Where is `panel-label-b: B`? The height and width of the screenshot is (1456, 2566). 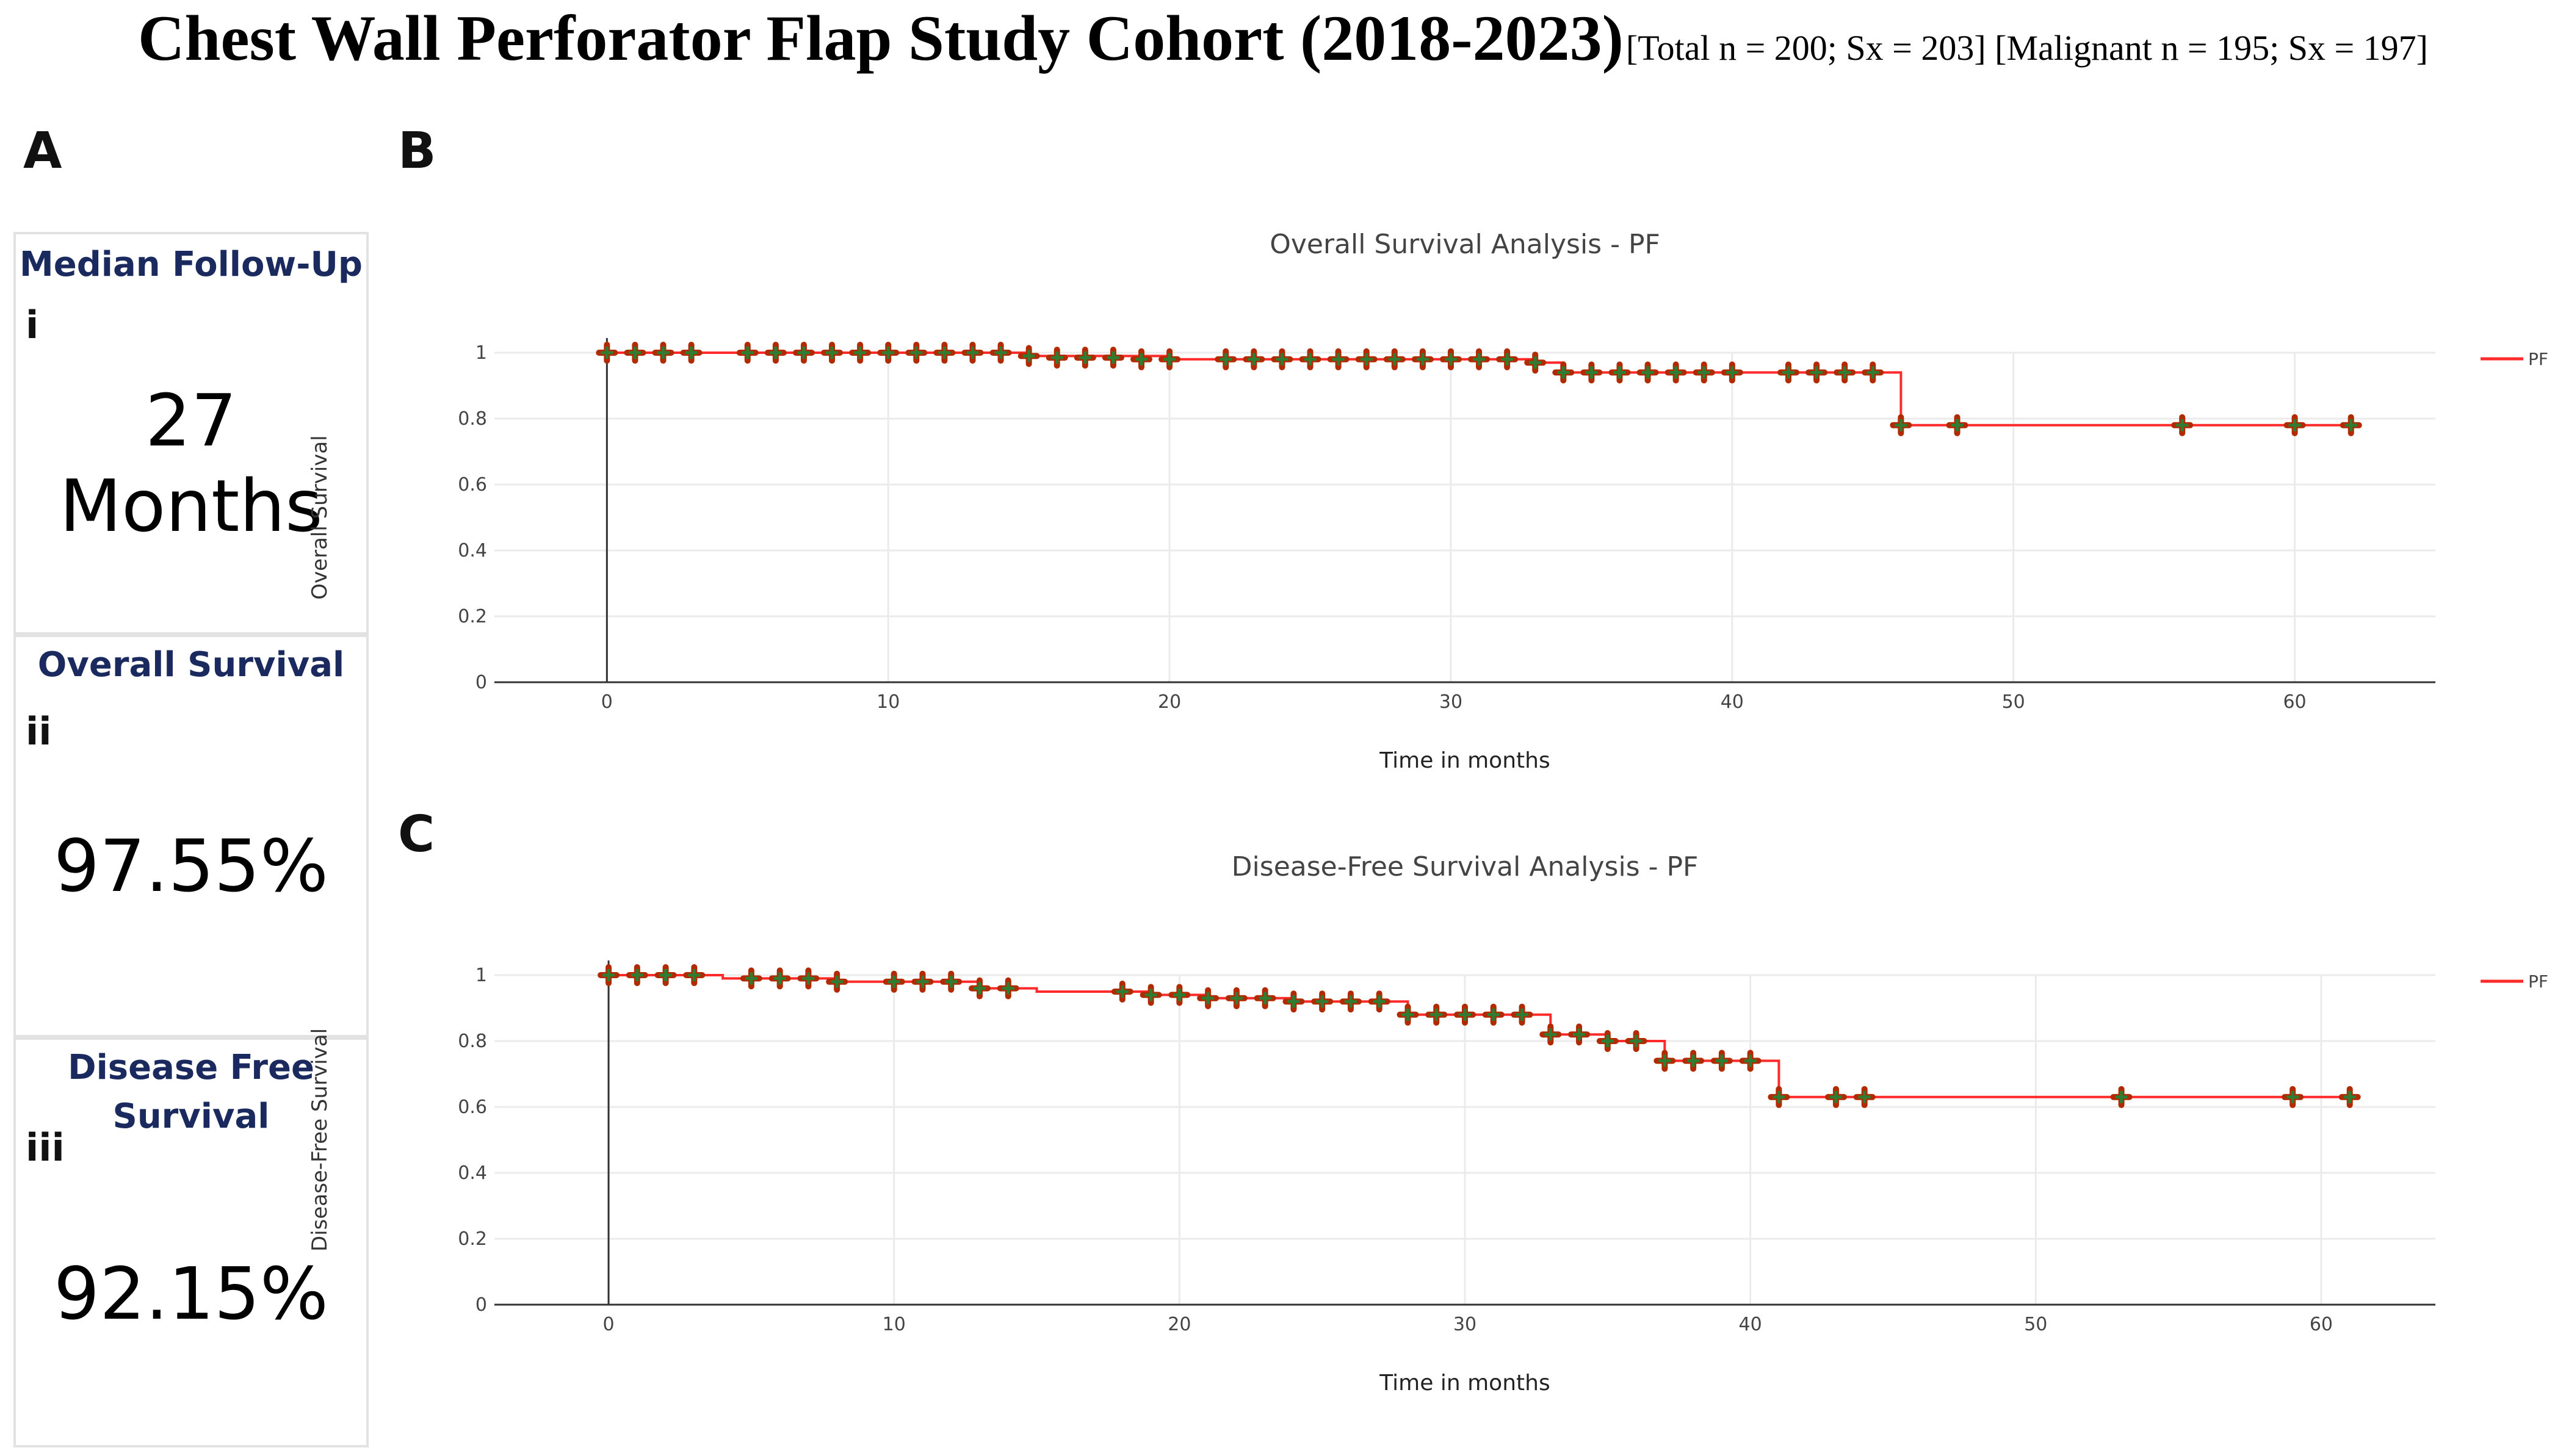
panel-label-b: B is located at coordinates (417, 151).